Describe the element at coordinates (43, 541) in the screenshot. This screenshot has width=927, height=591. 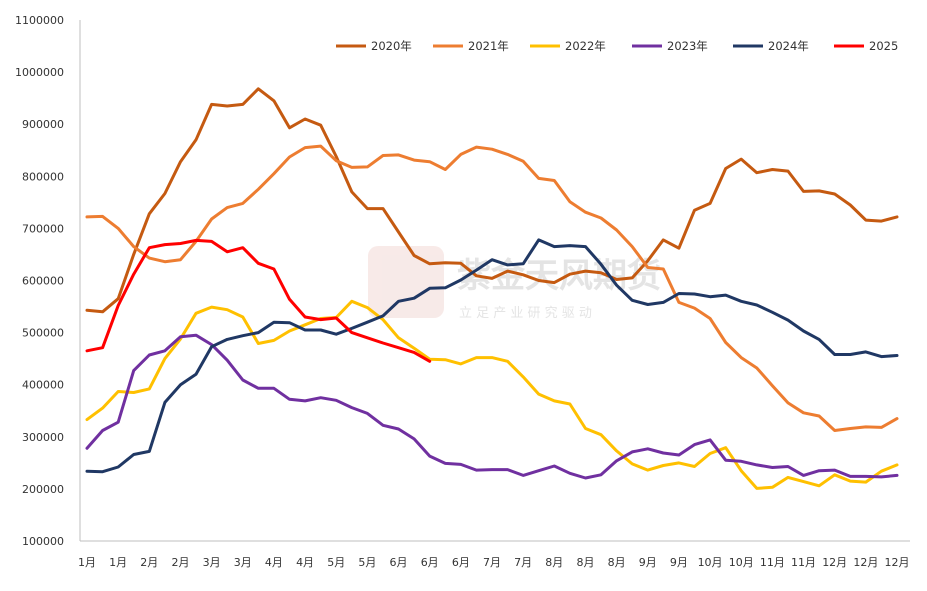
I see `y-tick-label: 100000` at that location.